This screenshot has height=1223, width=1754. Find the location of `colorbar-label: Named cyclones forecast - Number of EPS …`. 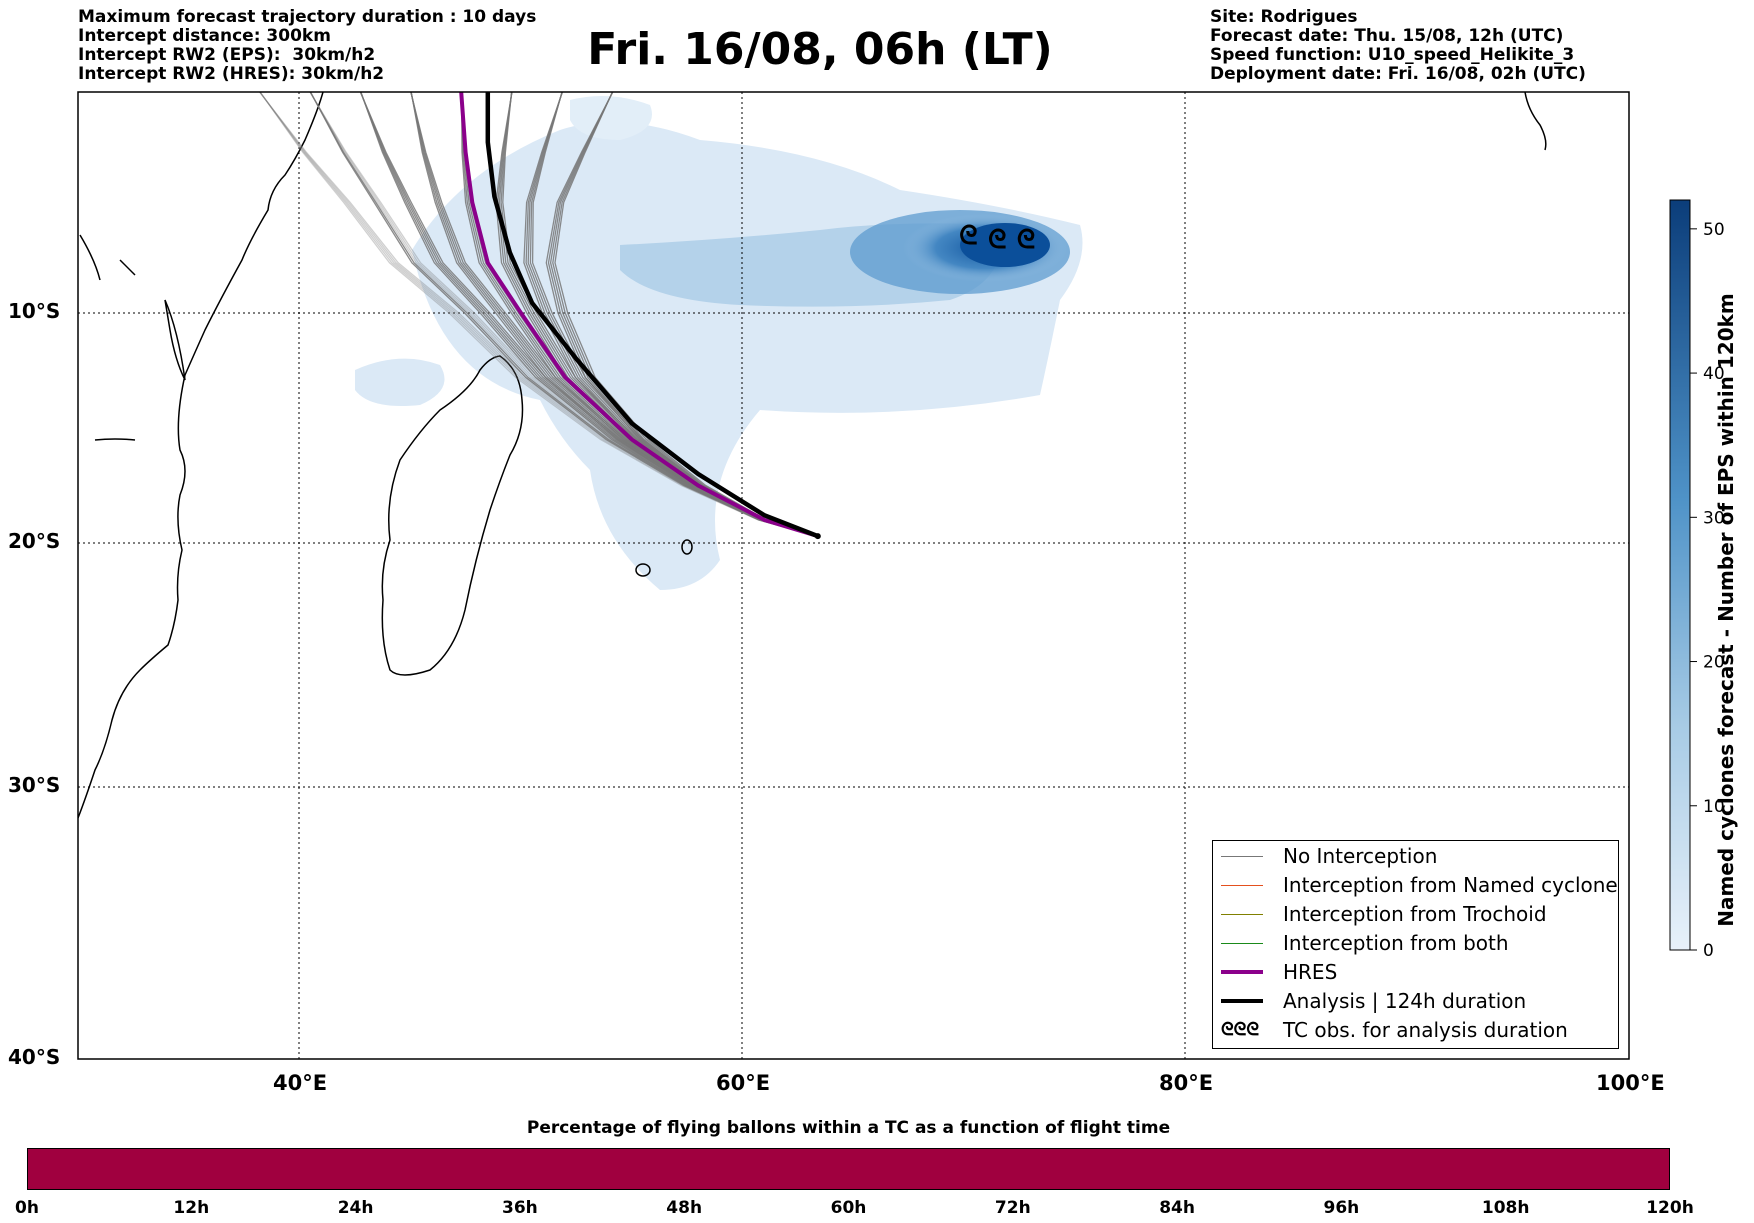

colorbar-label: Named cyclones forecast - Number of EPS … is located at coordinates (1726, 610).